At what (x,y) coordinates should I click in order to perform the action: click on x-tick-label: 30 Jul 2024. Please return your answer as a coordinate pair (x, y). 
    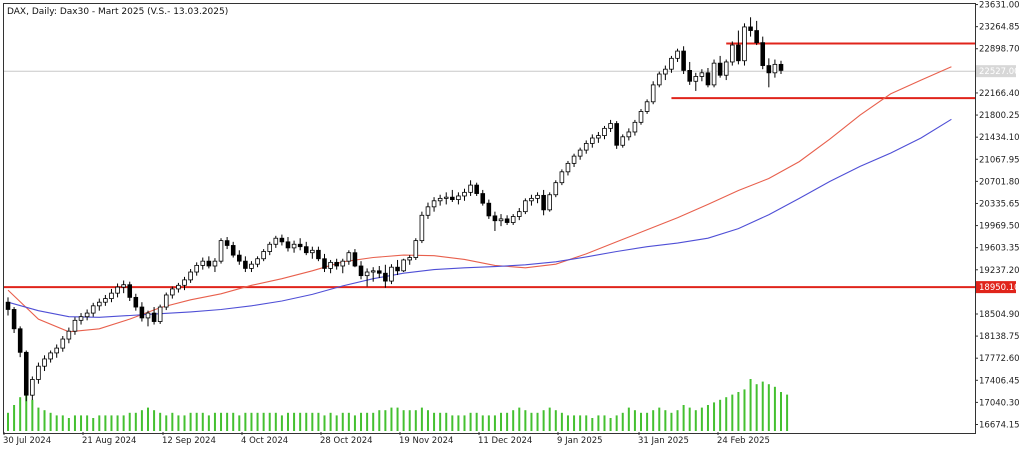
    Looking at the image, I should click on (27, 441).